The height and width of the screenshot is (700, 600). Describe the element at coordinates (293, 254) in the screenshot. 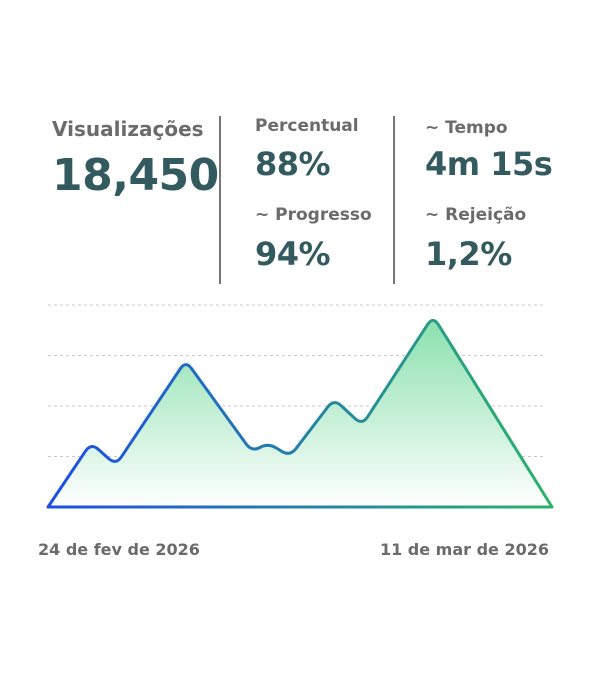

I see `progress-value: 94%` at that location.